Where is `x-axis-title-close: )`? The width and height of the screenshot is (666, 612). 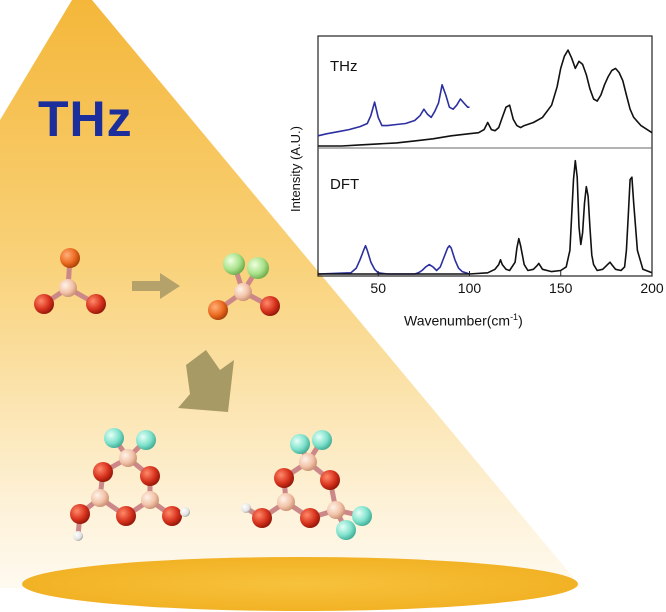 x-axis-title-close: ) is located at coordinates (520, 320).